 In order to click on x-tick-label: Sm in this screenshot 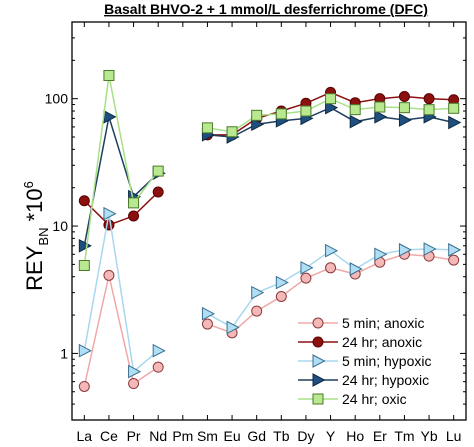, I will do `click(207, 436)`.